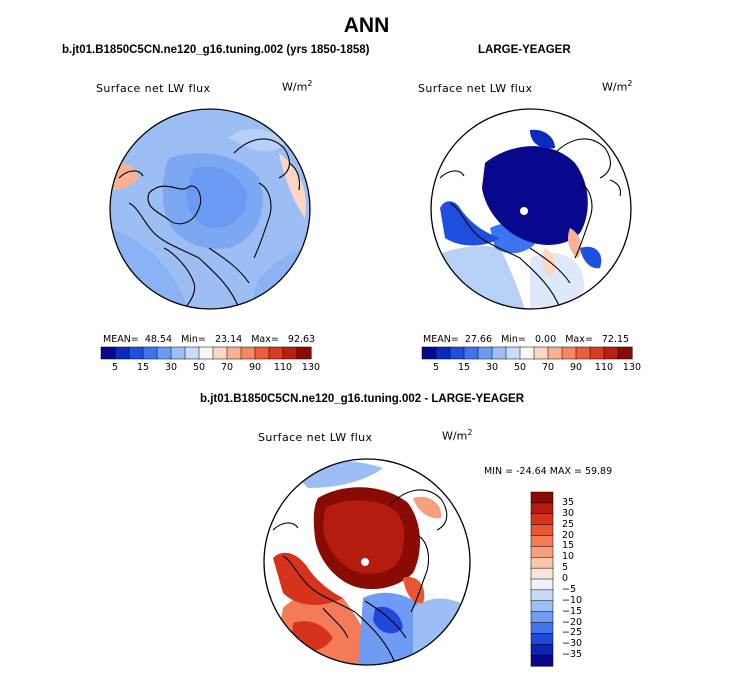 This screenshot has height=673, width=733. What do you see at coordinates (367, 562) in the screenshot?
I see `panel3-polar-map` at bounding box center [367, 562].